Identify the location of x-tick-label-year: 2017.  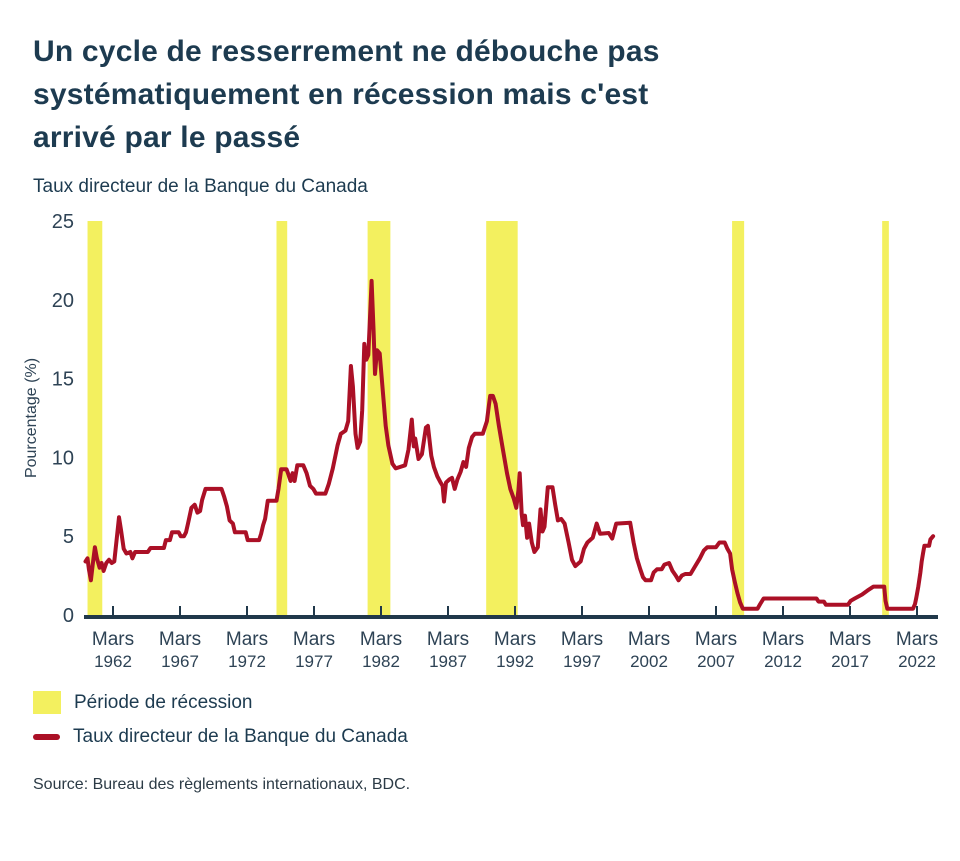
(850, 661).